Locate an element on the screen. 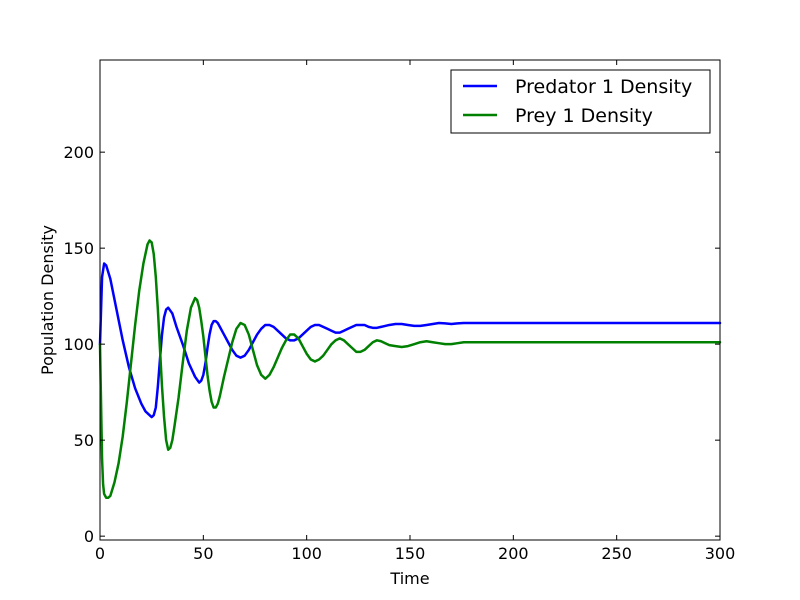 Image resolution: width=800 pixels, height=600 pixels. x-tick-label: 250 is located at coordinates (616, 553).